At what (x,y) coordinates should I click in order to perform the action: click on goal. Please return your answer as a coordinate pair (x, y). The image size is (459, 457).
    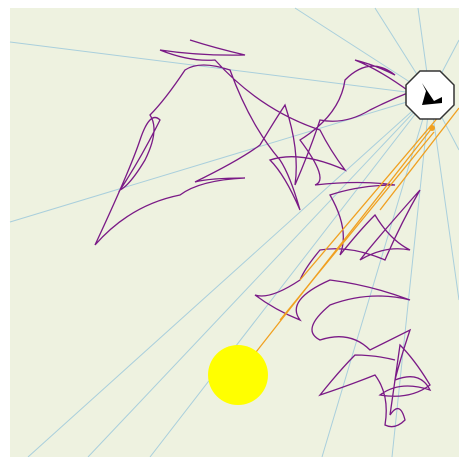
    Looking at the image, I should click on (238, 375).